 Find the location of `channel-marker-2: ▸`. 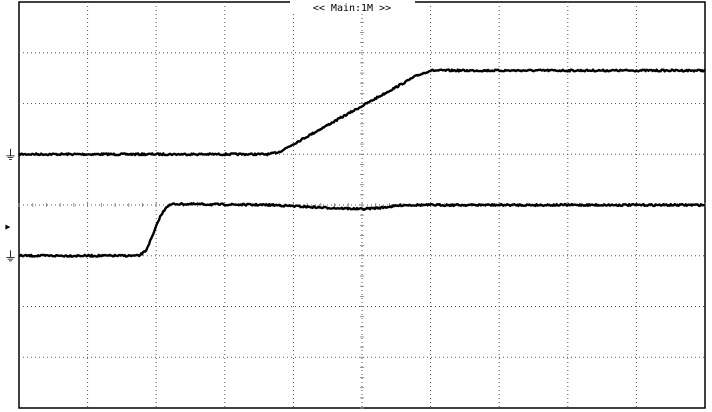

channel-marker-2: ▸ is located at coordinates (8, 226).